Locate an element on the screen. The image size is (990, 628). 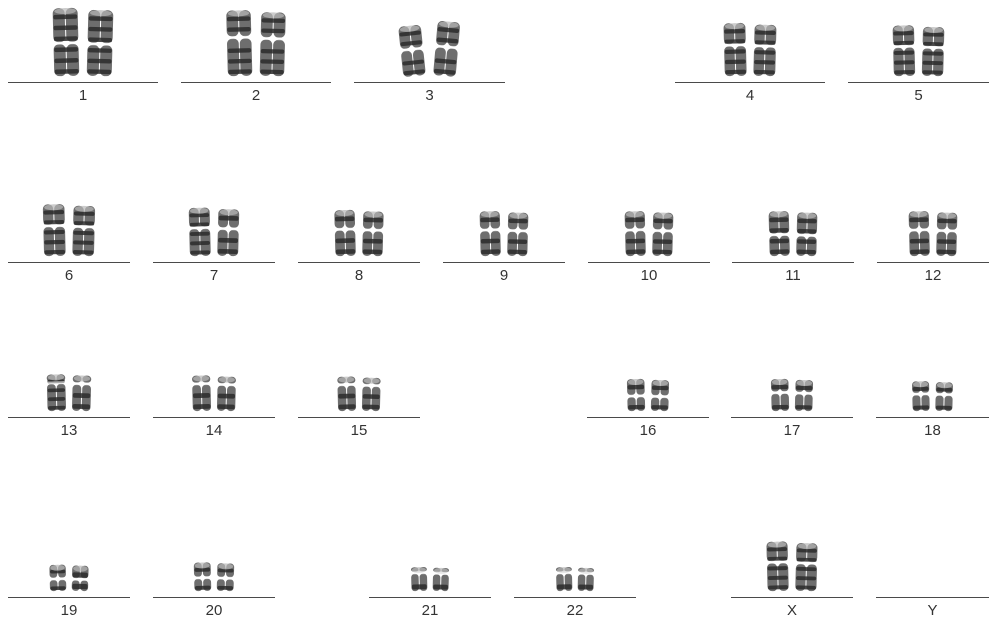
pair-label-x: X is located at coordinates (791, 610).